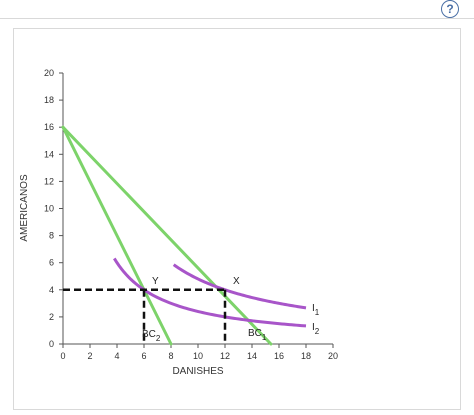  I want to click on y-tick-label: 4, so click(51, 290).